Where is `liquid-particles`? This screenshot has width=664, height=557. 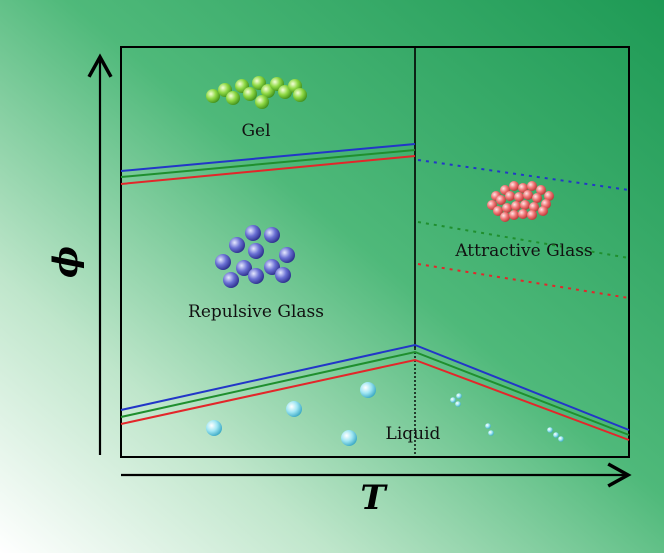 liquid-particles is located at coordinates (385, 414).